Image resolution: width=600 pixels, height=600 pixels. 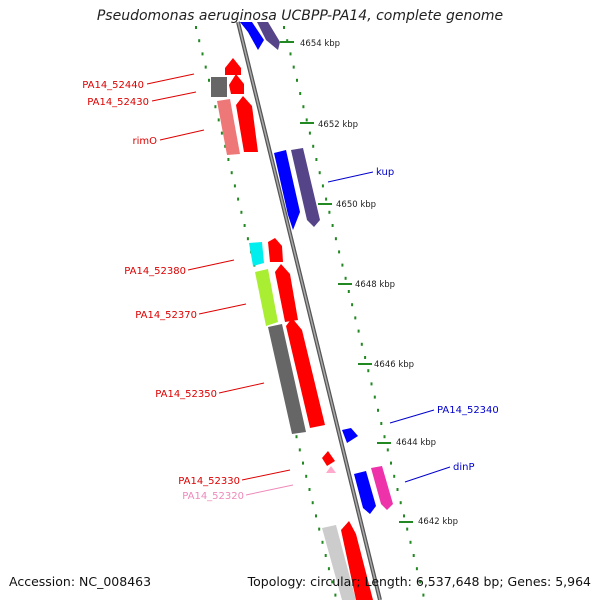 What do you see at coordinates (209, 481) in the screenshot?
I see `gene-label: PA14_52330` at bounding box center [209, 481].